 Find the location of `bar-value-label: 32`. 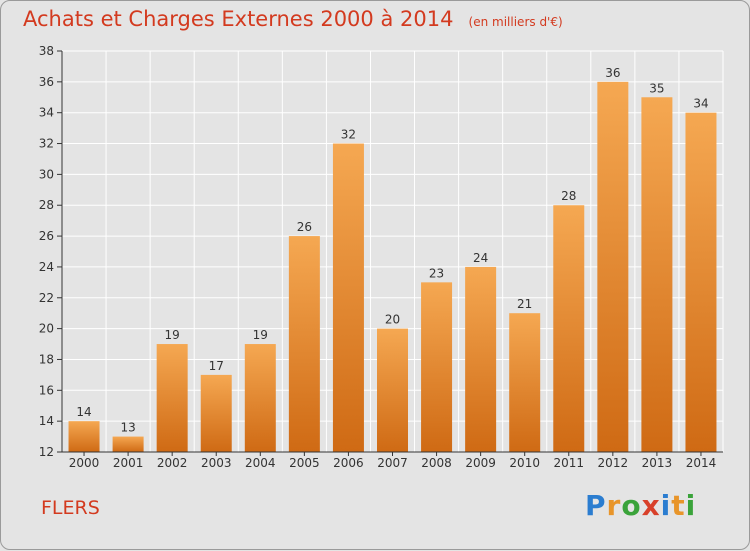

bar-value-label: 32 is located at coordinates (348, 135).